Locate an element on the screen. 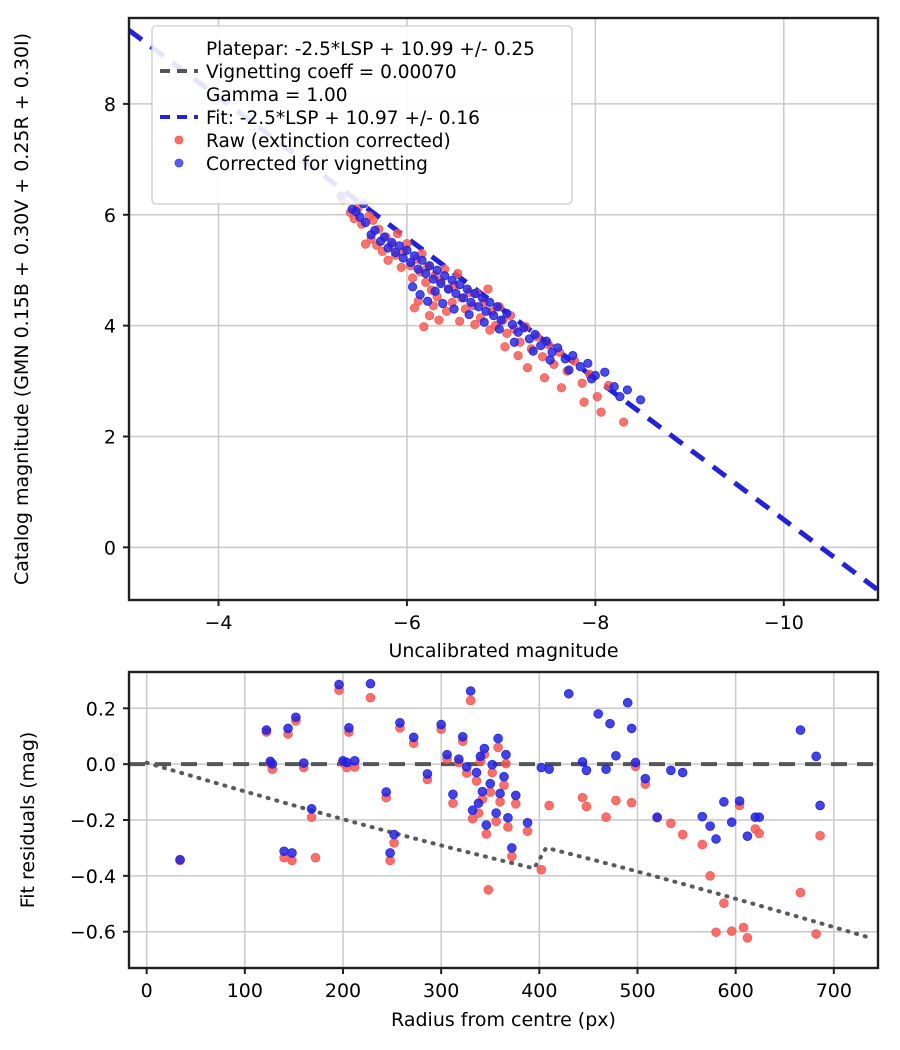 This screenshot has height=1050, width=900. x-axis-label: Uncalibrated magnitude is located at coordinates (503, 651).